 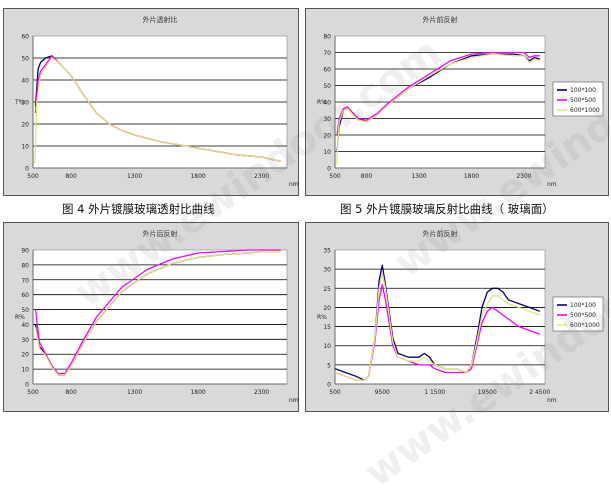 What do you see at coordinates (327, 251) in the screenshot?
I see `y-tick-label: 35` at bounding box center [327, 251].